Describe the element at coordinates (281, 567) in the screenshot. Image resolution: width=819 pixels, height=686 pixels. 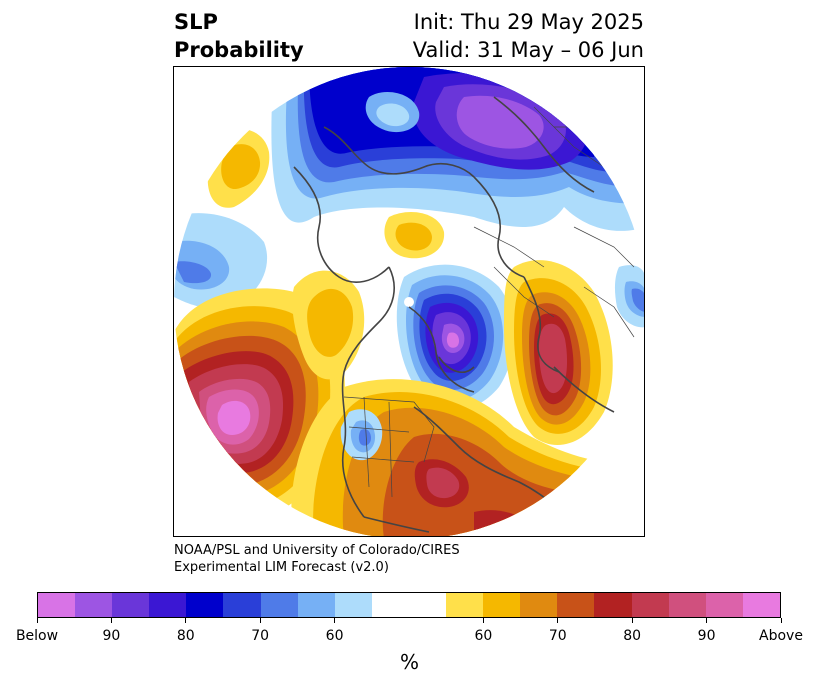
I see `credit-line-2: Experimental LIM Forecast (v2.0)` at that location.